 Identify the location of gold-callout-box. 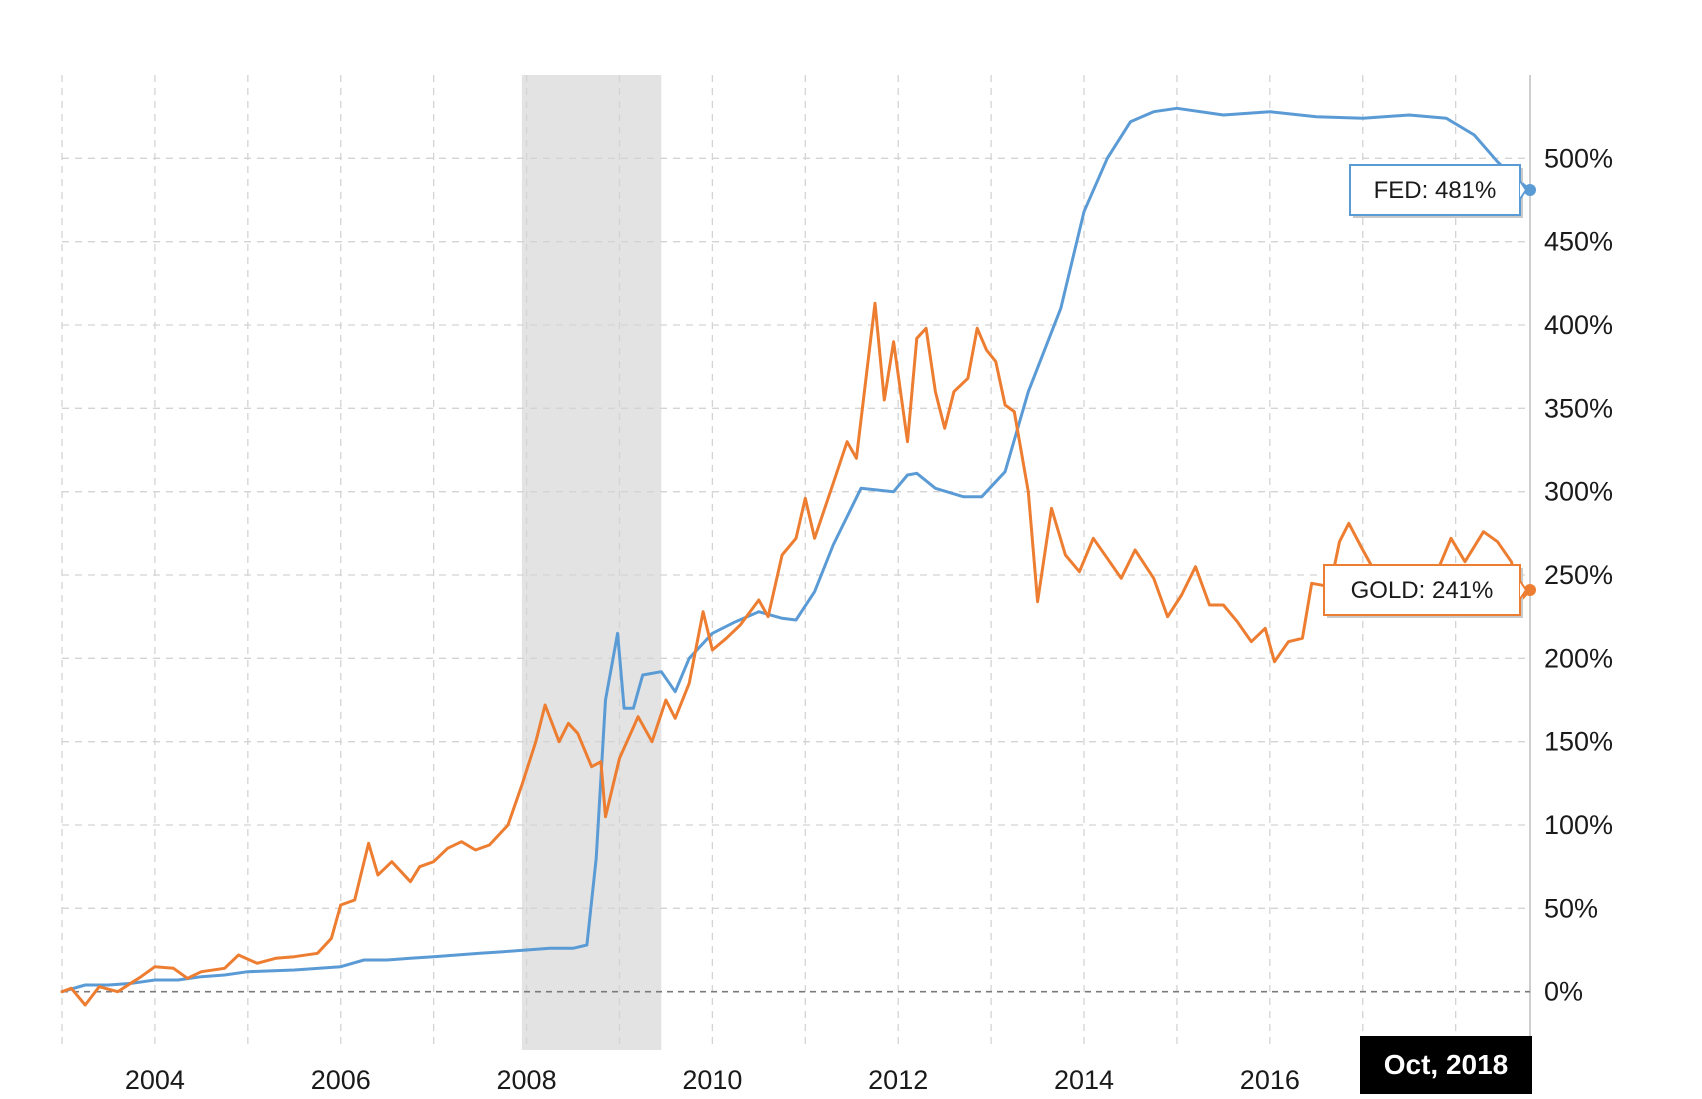
(1422, 590).